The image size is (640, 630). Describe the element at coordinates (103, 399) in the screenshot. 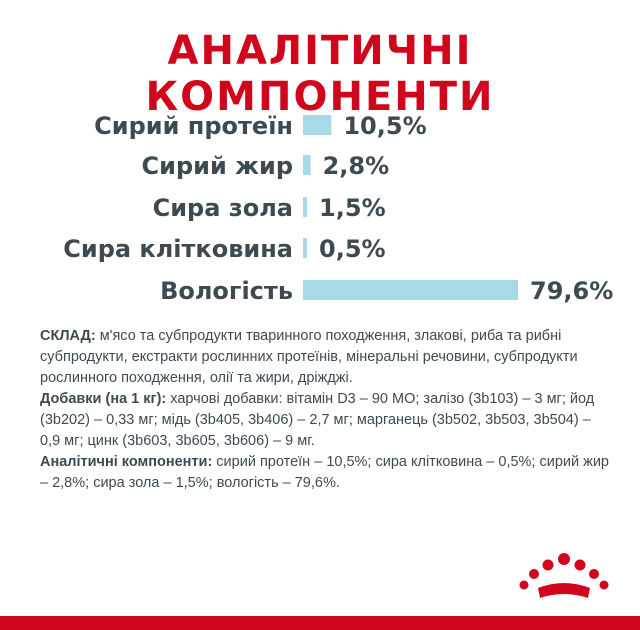

I see `additives-label: Добавки (на 1 кг):` at that location.